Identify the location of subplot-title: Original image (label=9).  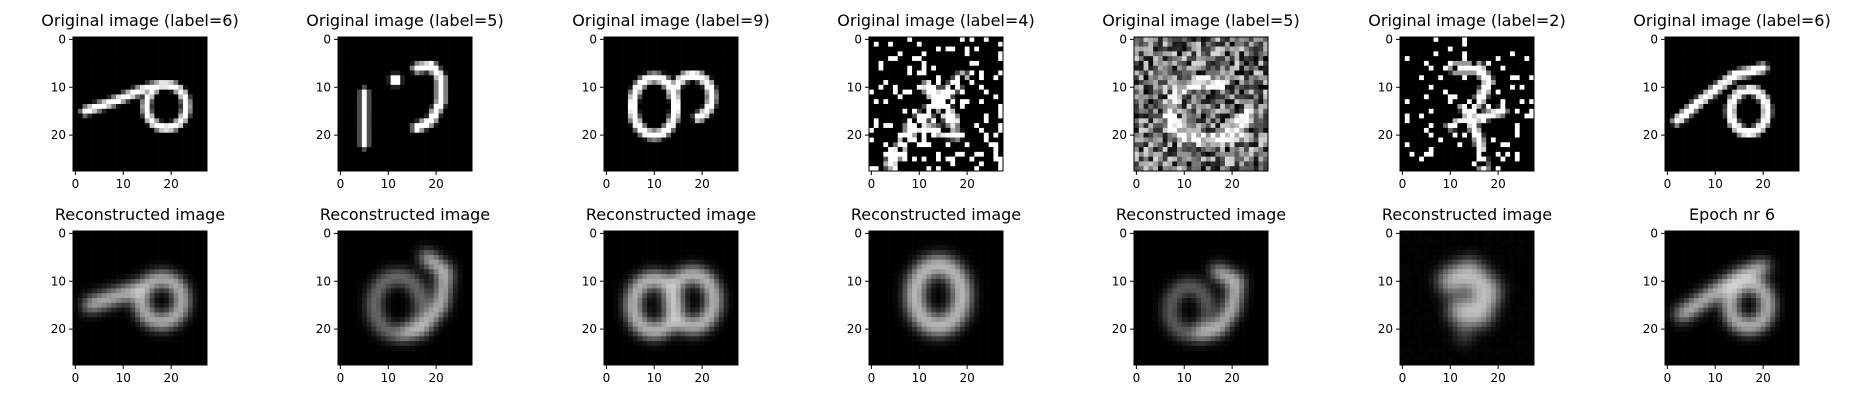
(670, 20).